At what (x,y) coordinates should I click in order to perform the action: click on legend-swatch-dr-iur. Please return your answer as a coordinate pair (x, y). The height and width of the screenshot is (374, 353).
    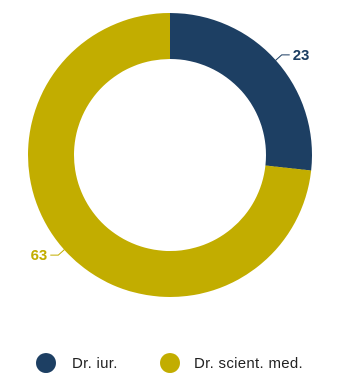
    Looking at the image, I should click on (46, 363).